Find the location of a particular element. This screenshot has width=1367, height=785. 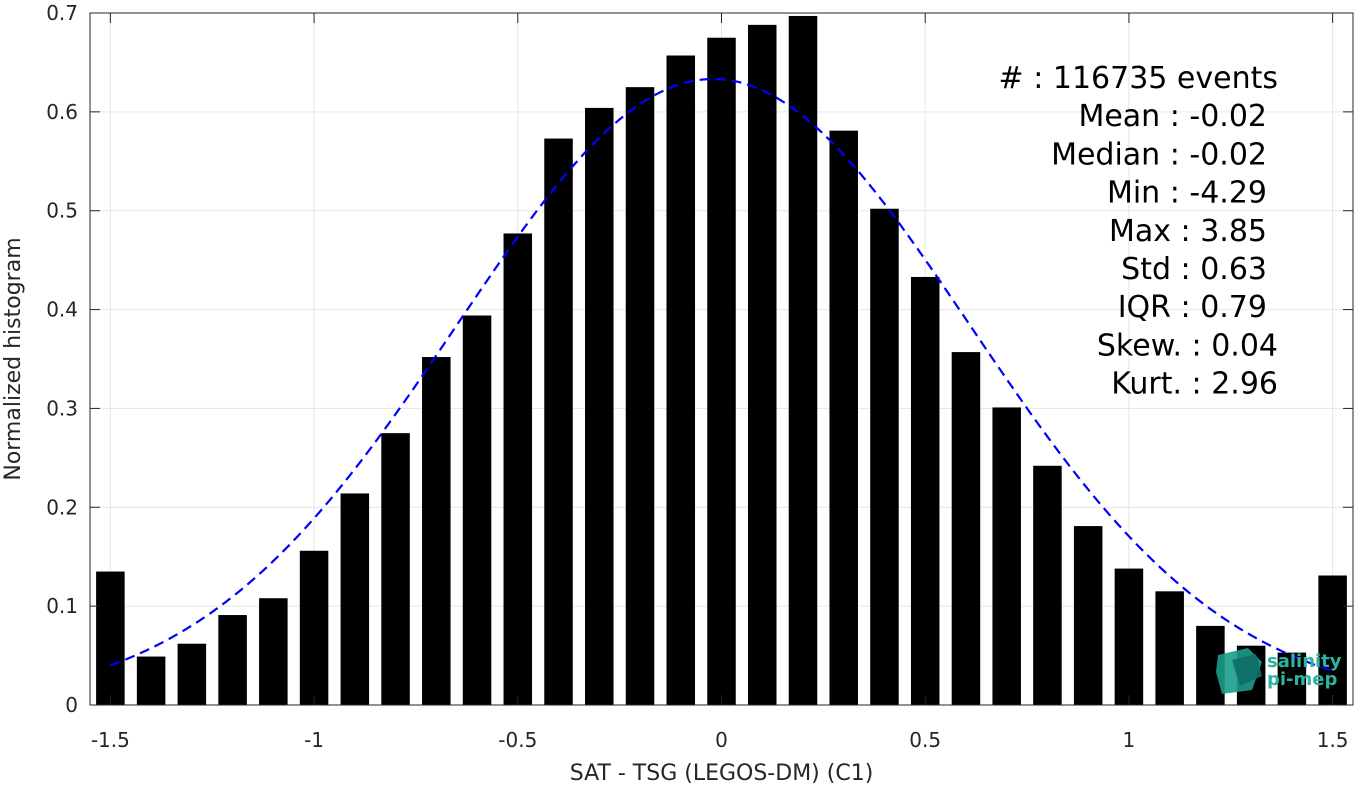

x-tick-label: -1 is located at coordinates (314, 740).